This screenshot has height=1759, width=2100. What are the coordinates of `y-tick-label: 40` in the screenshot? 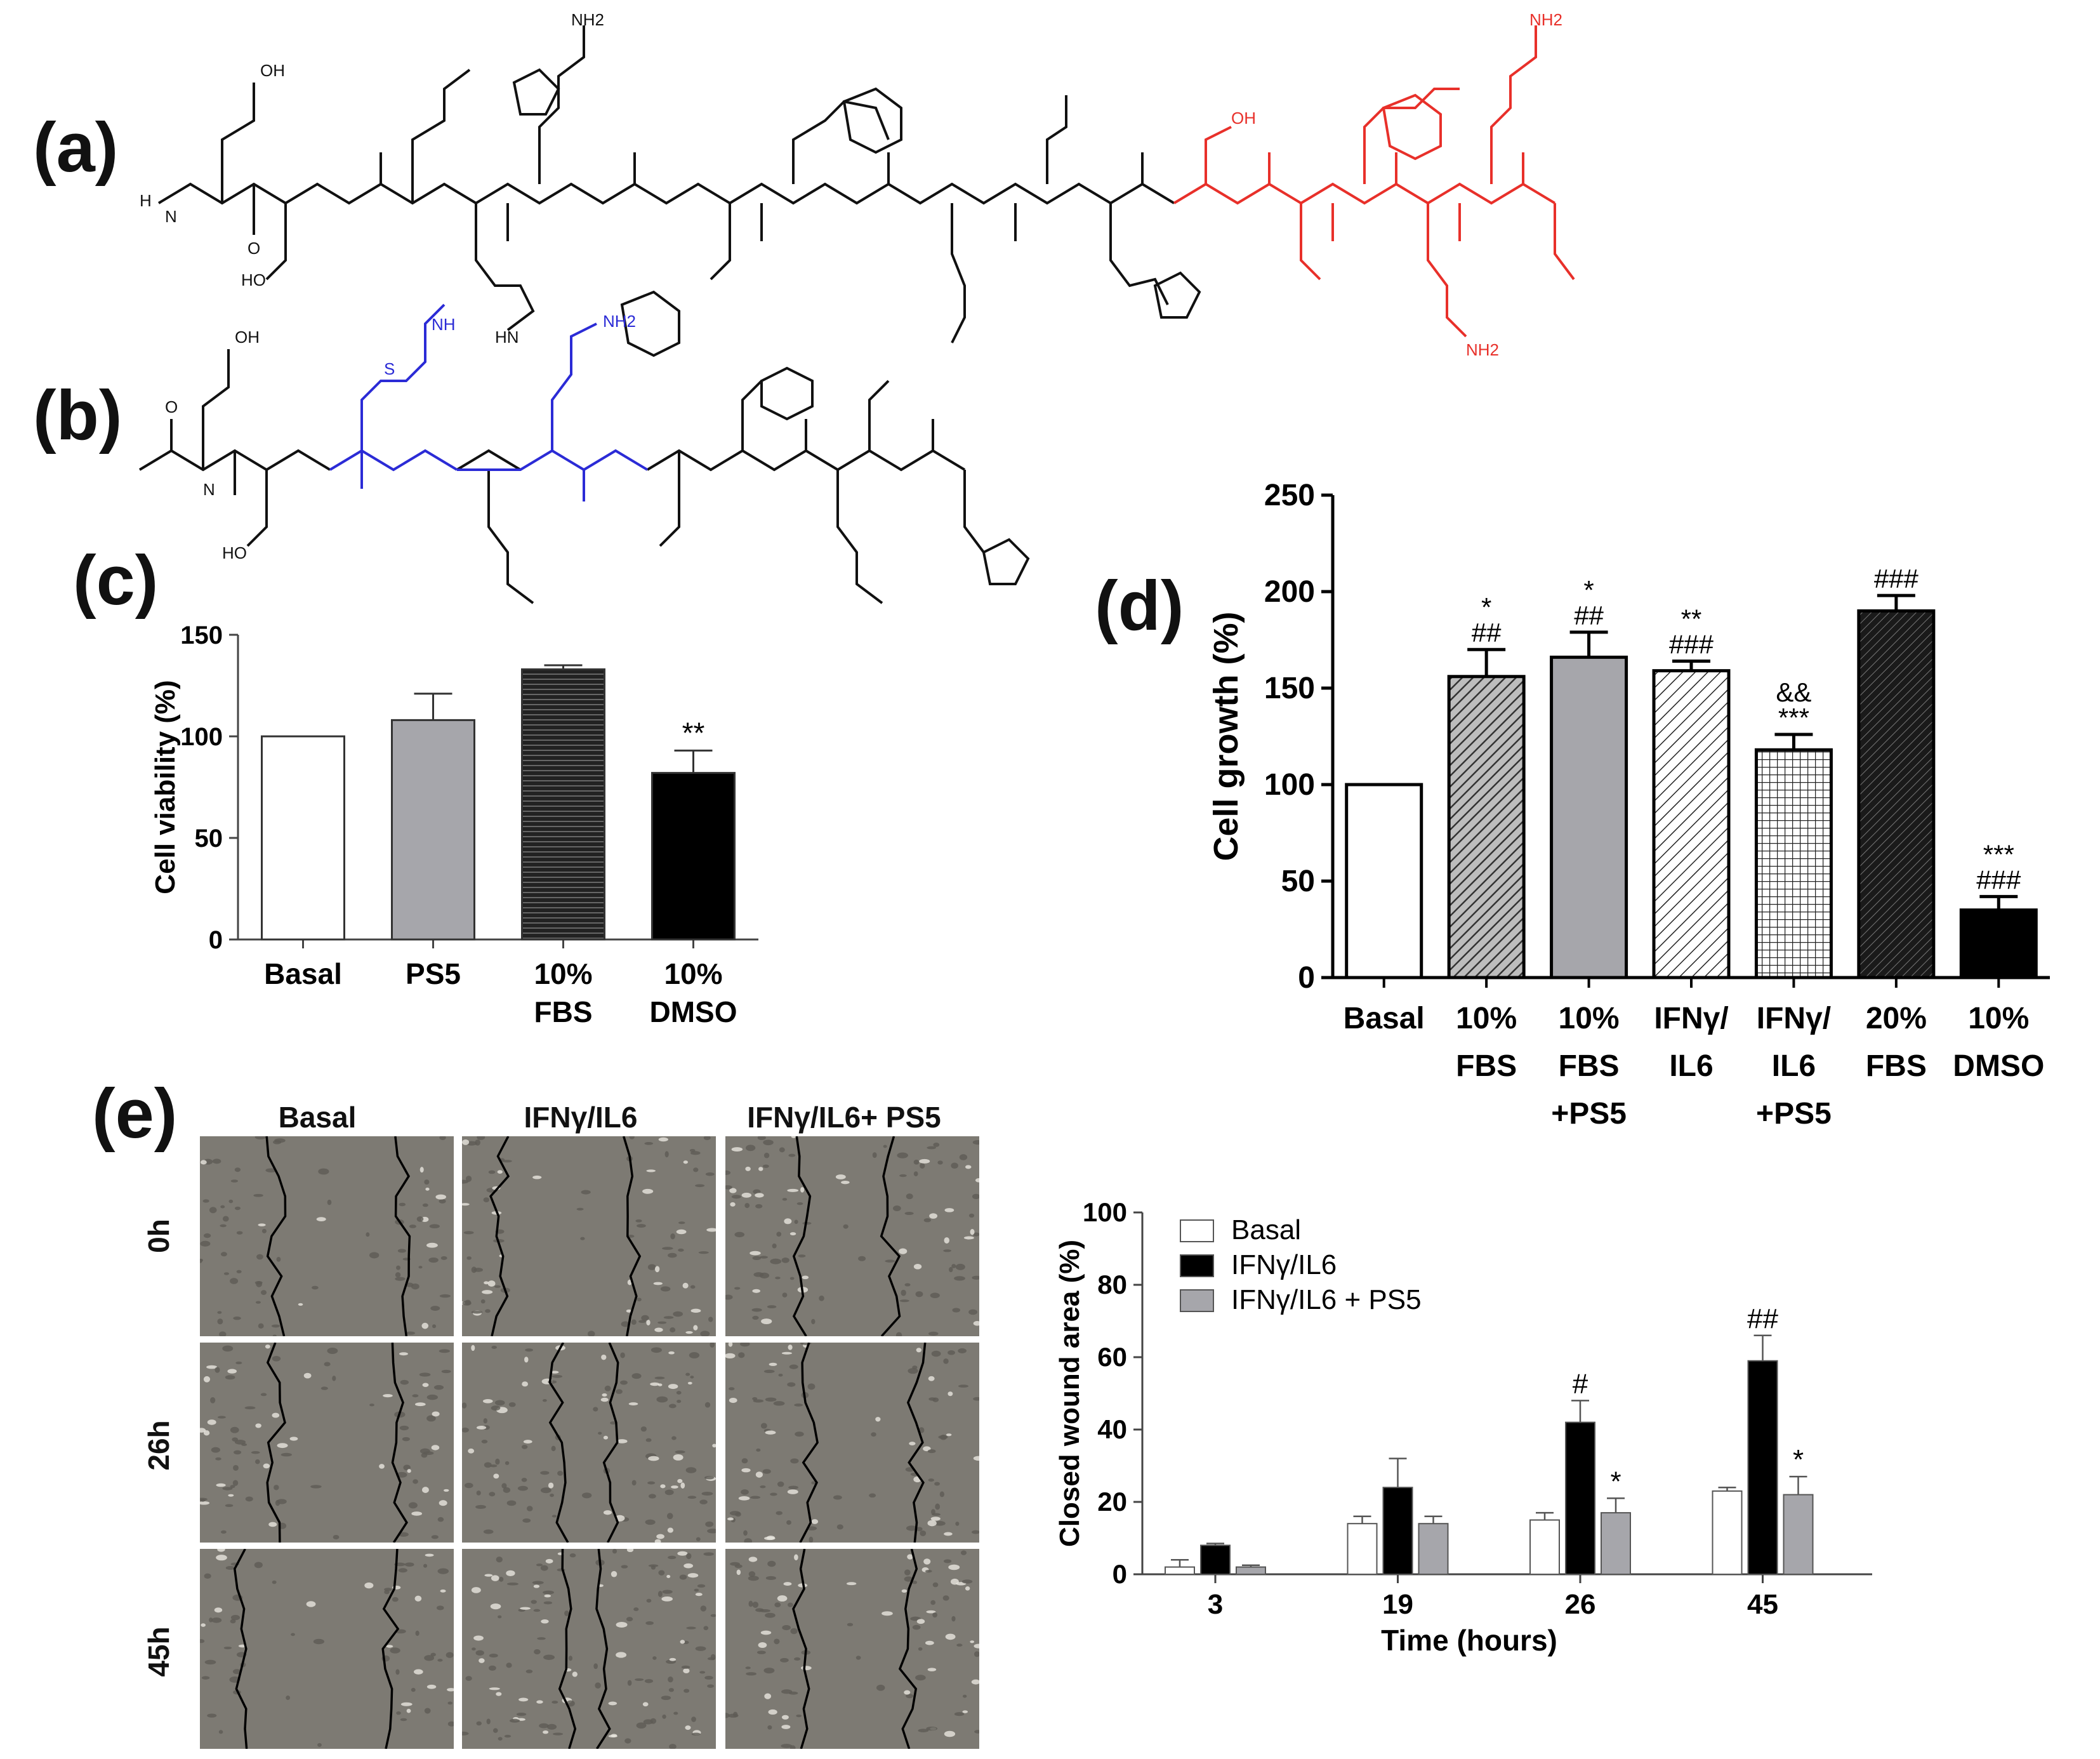 It's located at (1112, 1429).